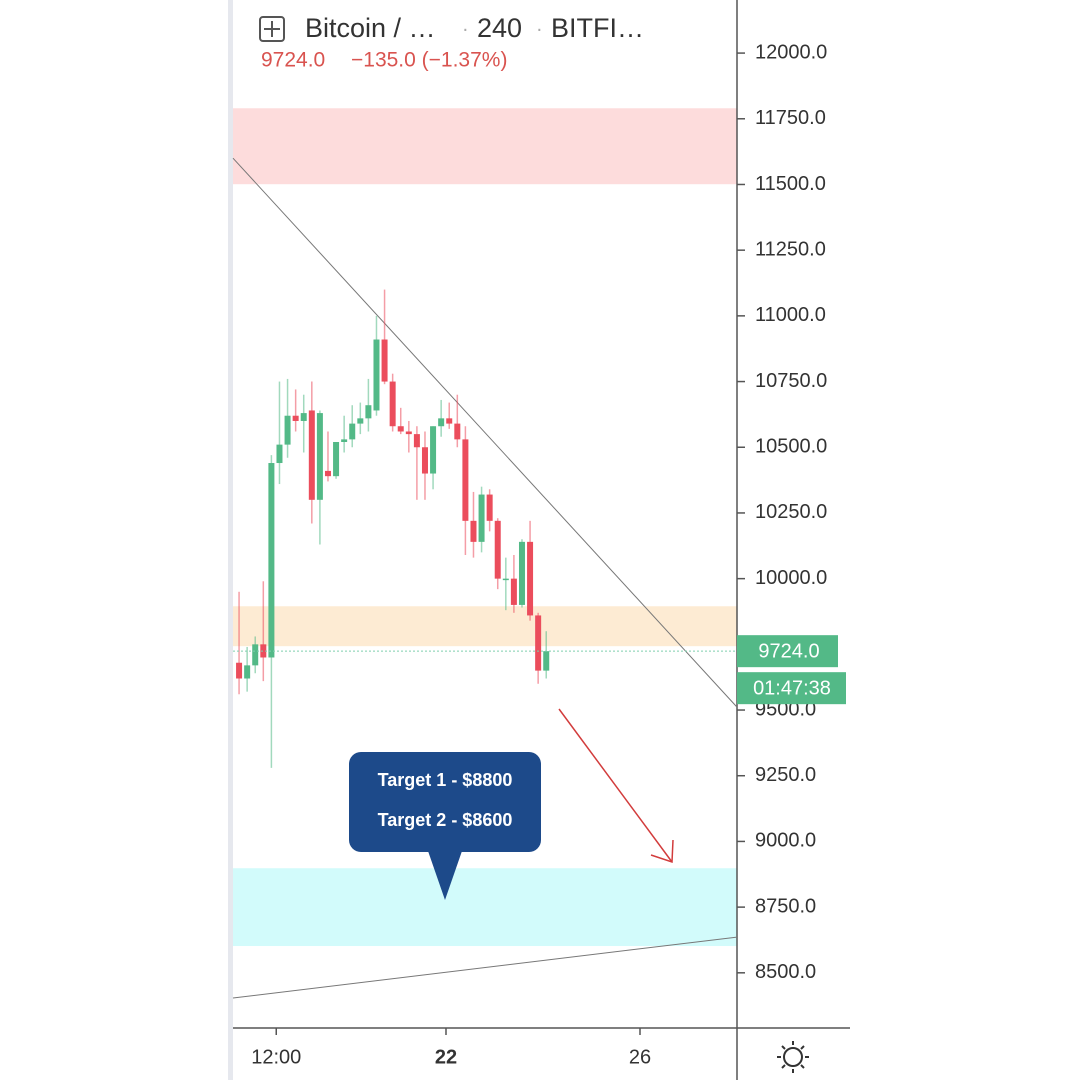  I want to click on y-tick-label: 9250.0, so click(785, 775).